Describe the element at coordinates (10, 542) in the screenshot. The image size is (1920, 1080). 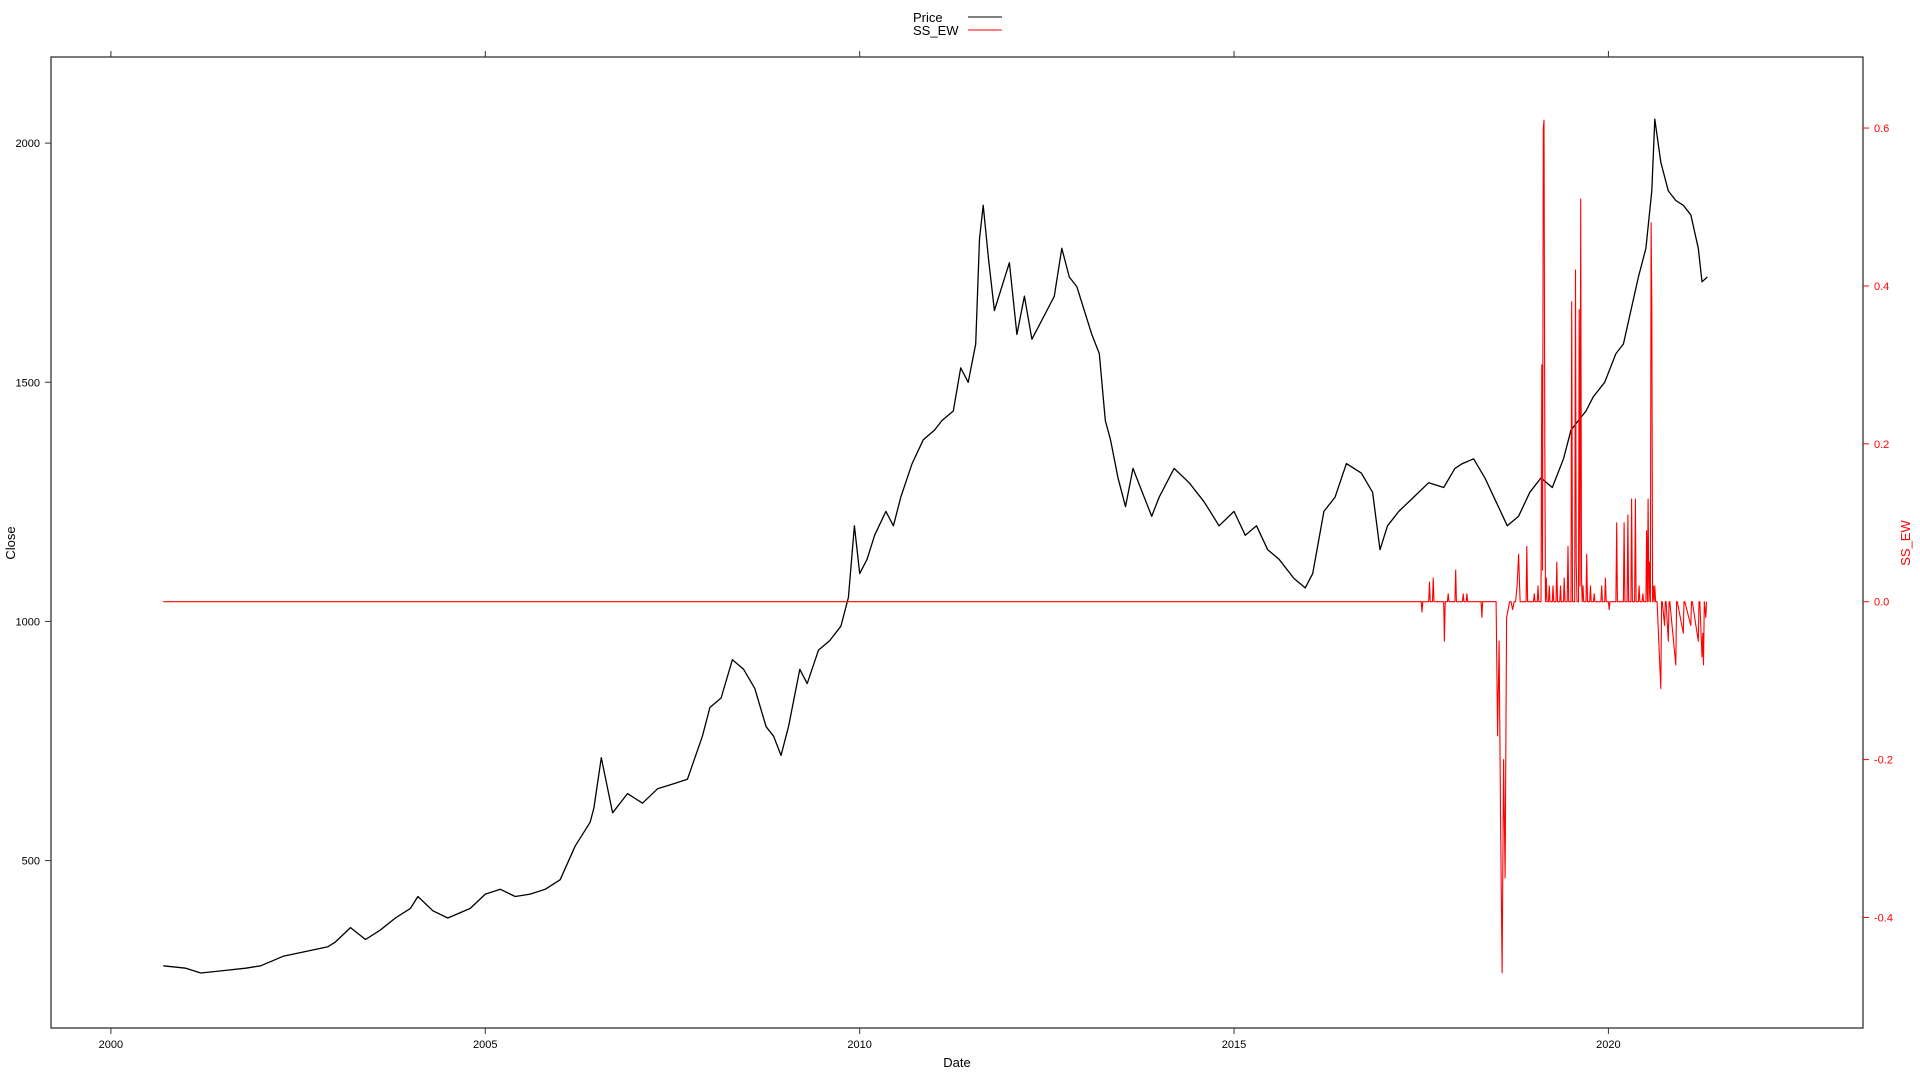
I see `y-left-axis-title: Close` at that location.